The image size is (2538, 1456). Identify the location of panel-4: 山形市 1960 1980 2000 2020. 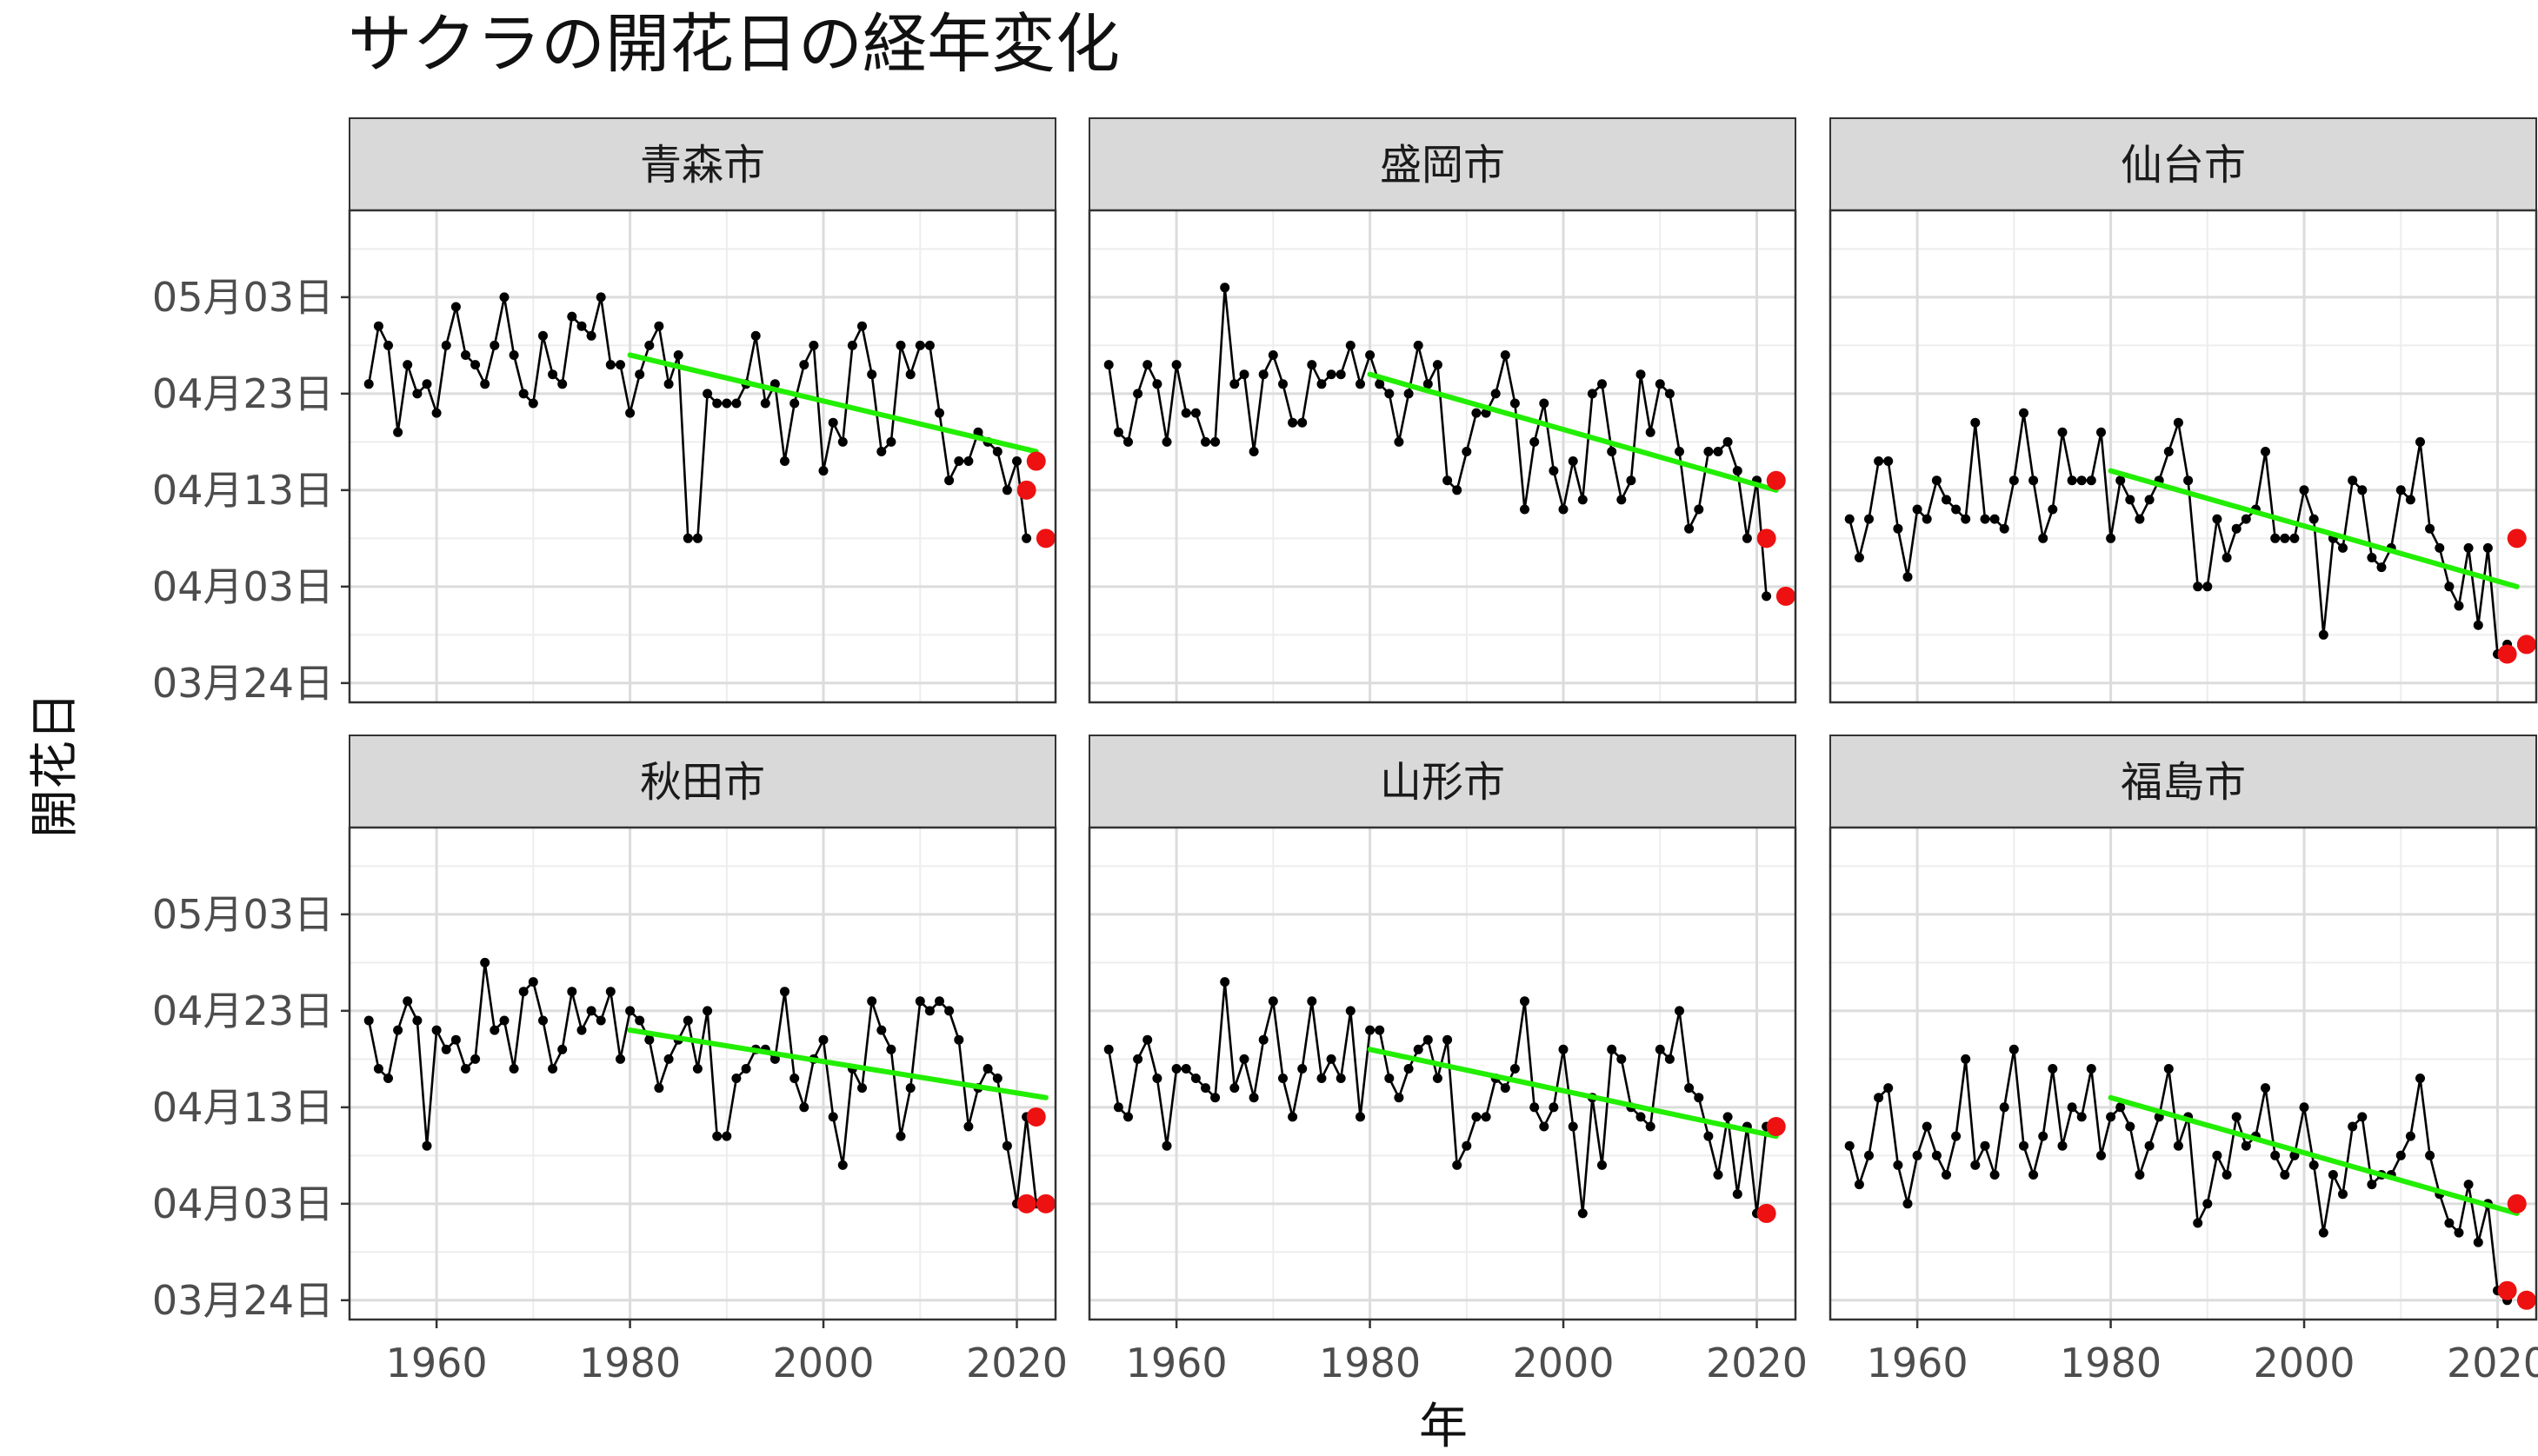
(1448, 1060).